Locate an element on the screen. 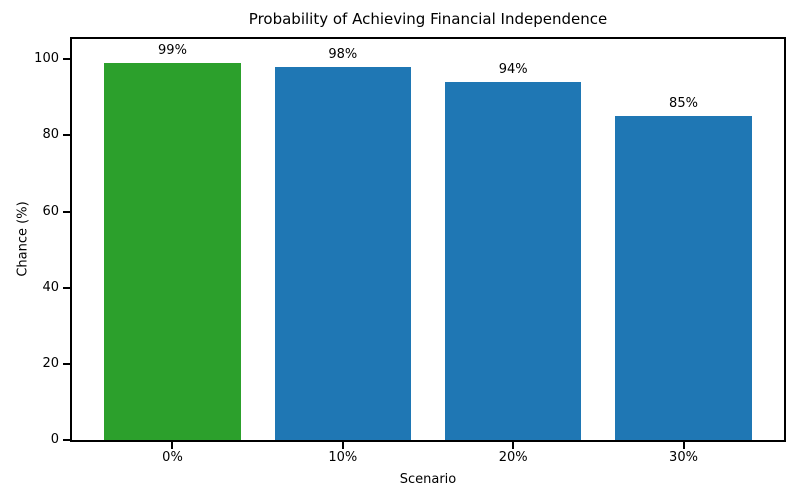 The height and width of the screenshot is (500, 800). bar-20% is located at coordinates (513, 261).